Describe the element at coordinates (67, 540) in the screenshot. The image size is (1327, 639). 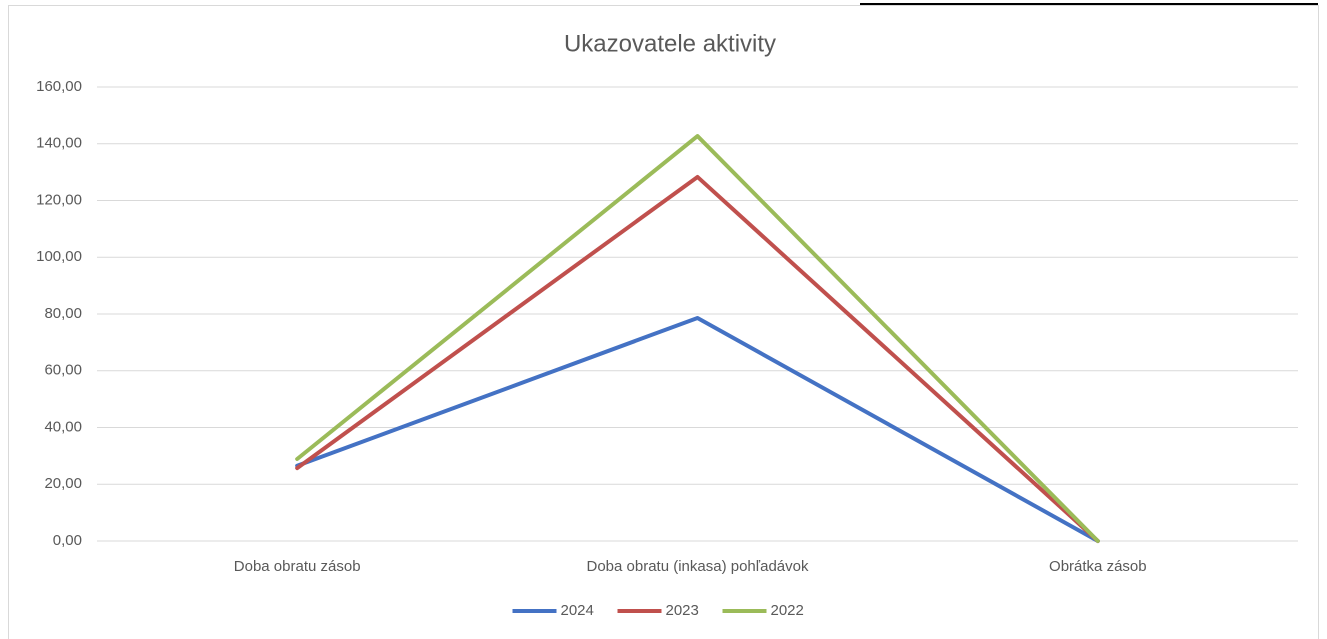
I see `y-tick-label: 0,00` at that location.